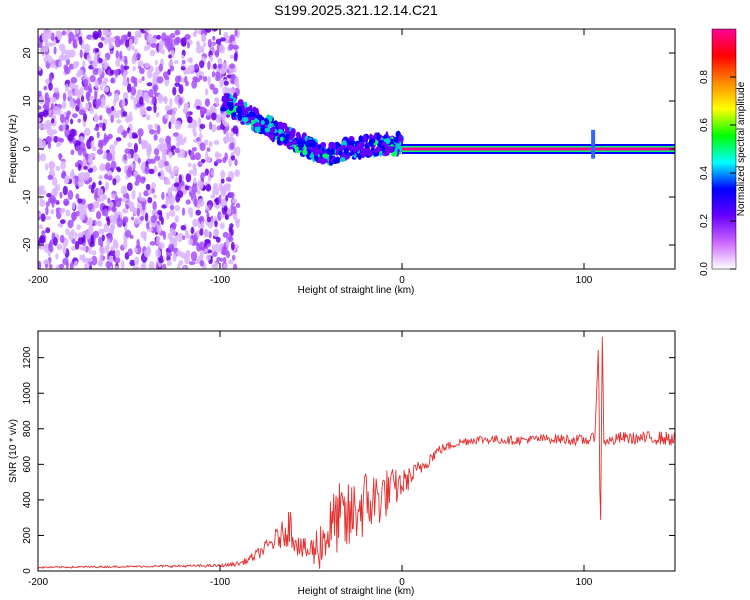  Describe the element at coordinates (704, 269) in the screenshot. I see `colorbar-tick-label: 0.0` at that location.